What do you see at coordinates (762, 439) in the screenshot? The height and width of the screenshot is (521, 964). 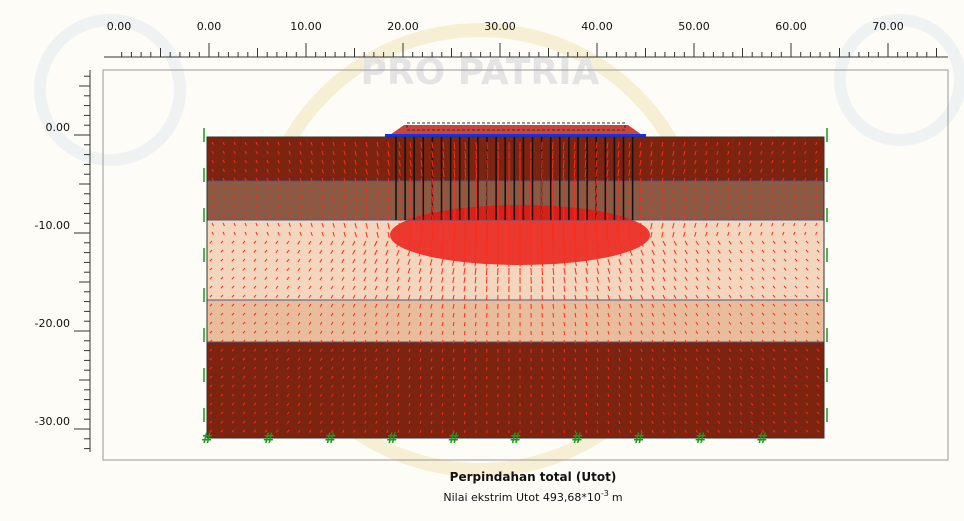 I see `fixity-mark: #` at bounding box center [762, 439].